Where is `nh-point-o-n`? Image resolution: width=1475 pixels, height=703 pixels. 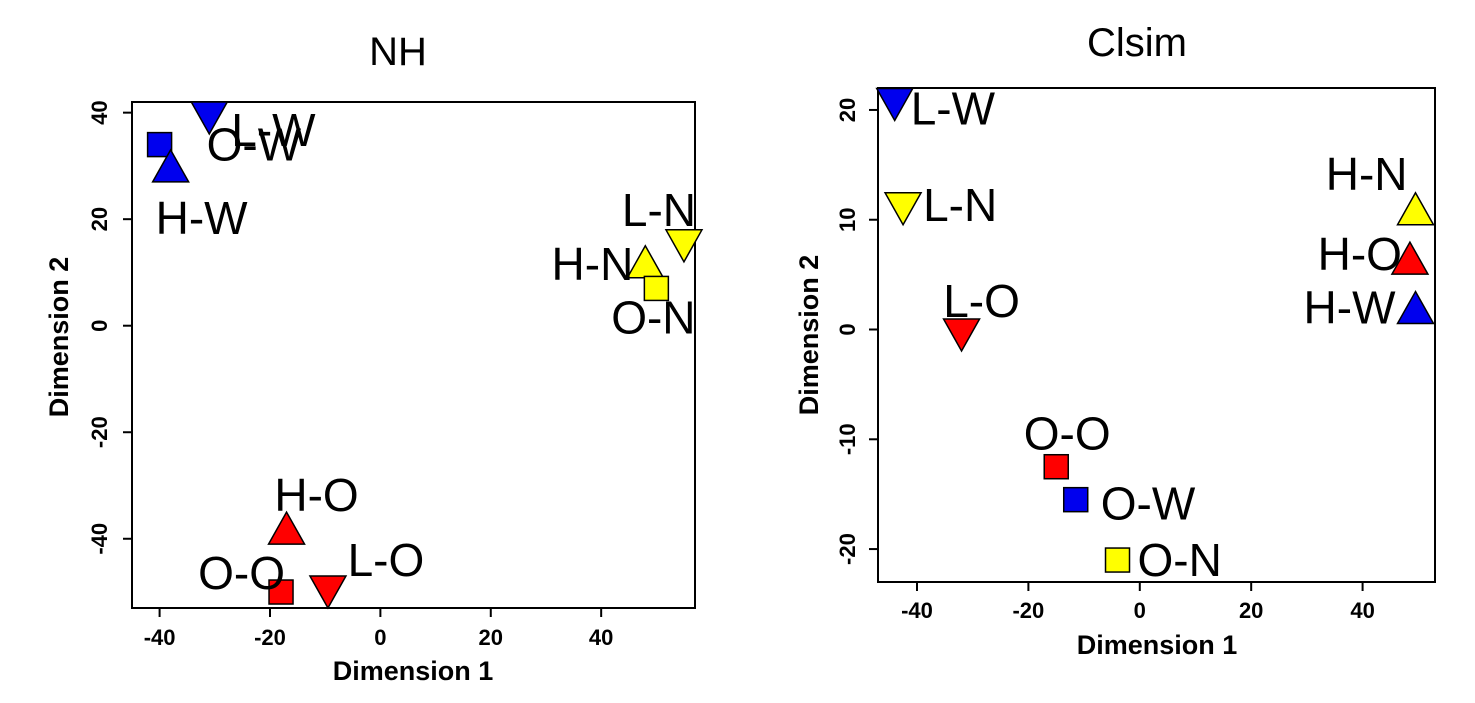
nh-point-o-n is located at coordinates (656, 288).